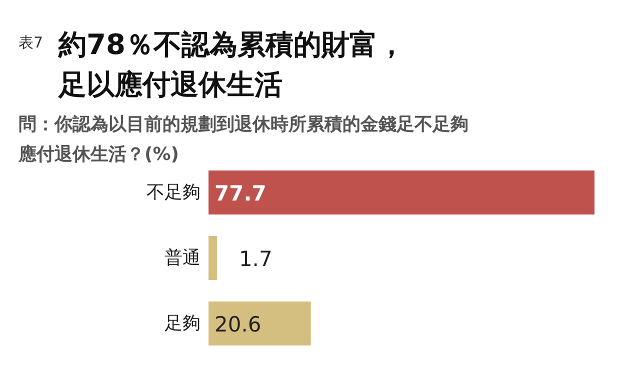 Image resolution: width=633 pixels, height=370 pixels. What do you see at coordinates (182, 323) in the screenshot?
I see `y-tick-label: 足夠` at bounding box center [182, 323].